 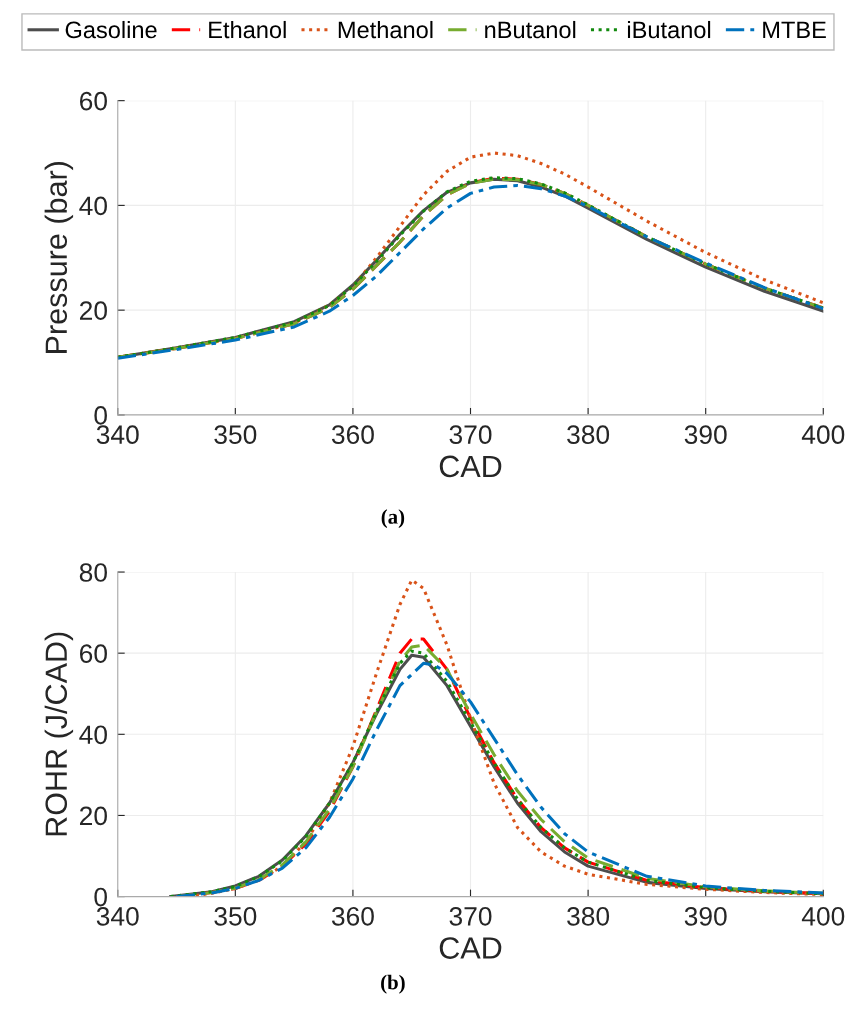 I want to click on text: (a), so click(x=393, y=519).